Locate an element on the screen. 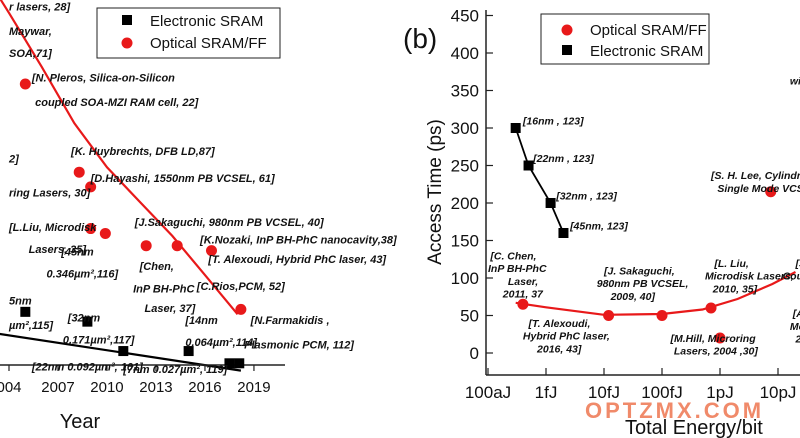 The height and width of the screenshot is (438, 800). legend-marker-electronic-sram-b is located at coordinates (567, 50).